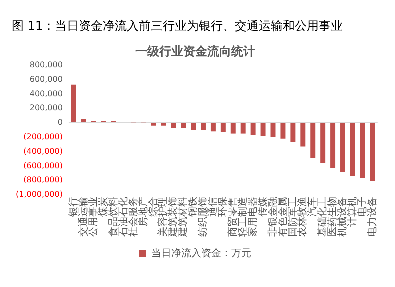 The height and width of the screenshot is (287, 395). Describe the element at coordinates (292, 217) in the screenshot. I see `x-tick-label: 国防军工` at that location.